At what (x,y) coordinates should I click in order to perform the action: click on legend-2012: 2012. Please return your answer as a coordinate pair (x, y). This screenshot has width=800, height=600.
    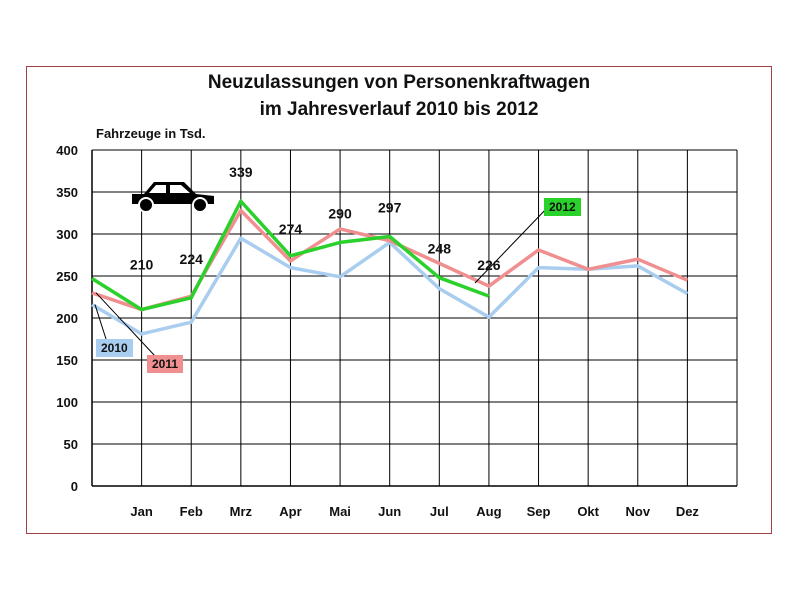
    Looking at the image, I should click on (562, 207).